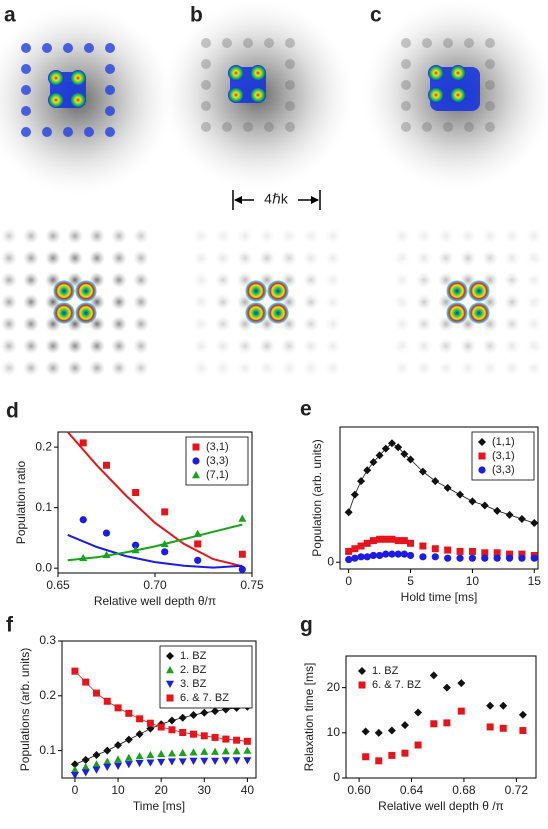 This screenshot has width=548, height=829. I want to click on y-tick-label: 0.0, so click(43, 567).